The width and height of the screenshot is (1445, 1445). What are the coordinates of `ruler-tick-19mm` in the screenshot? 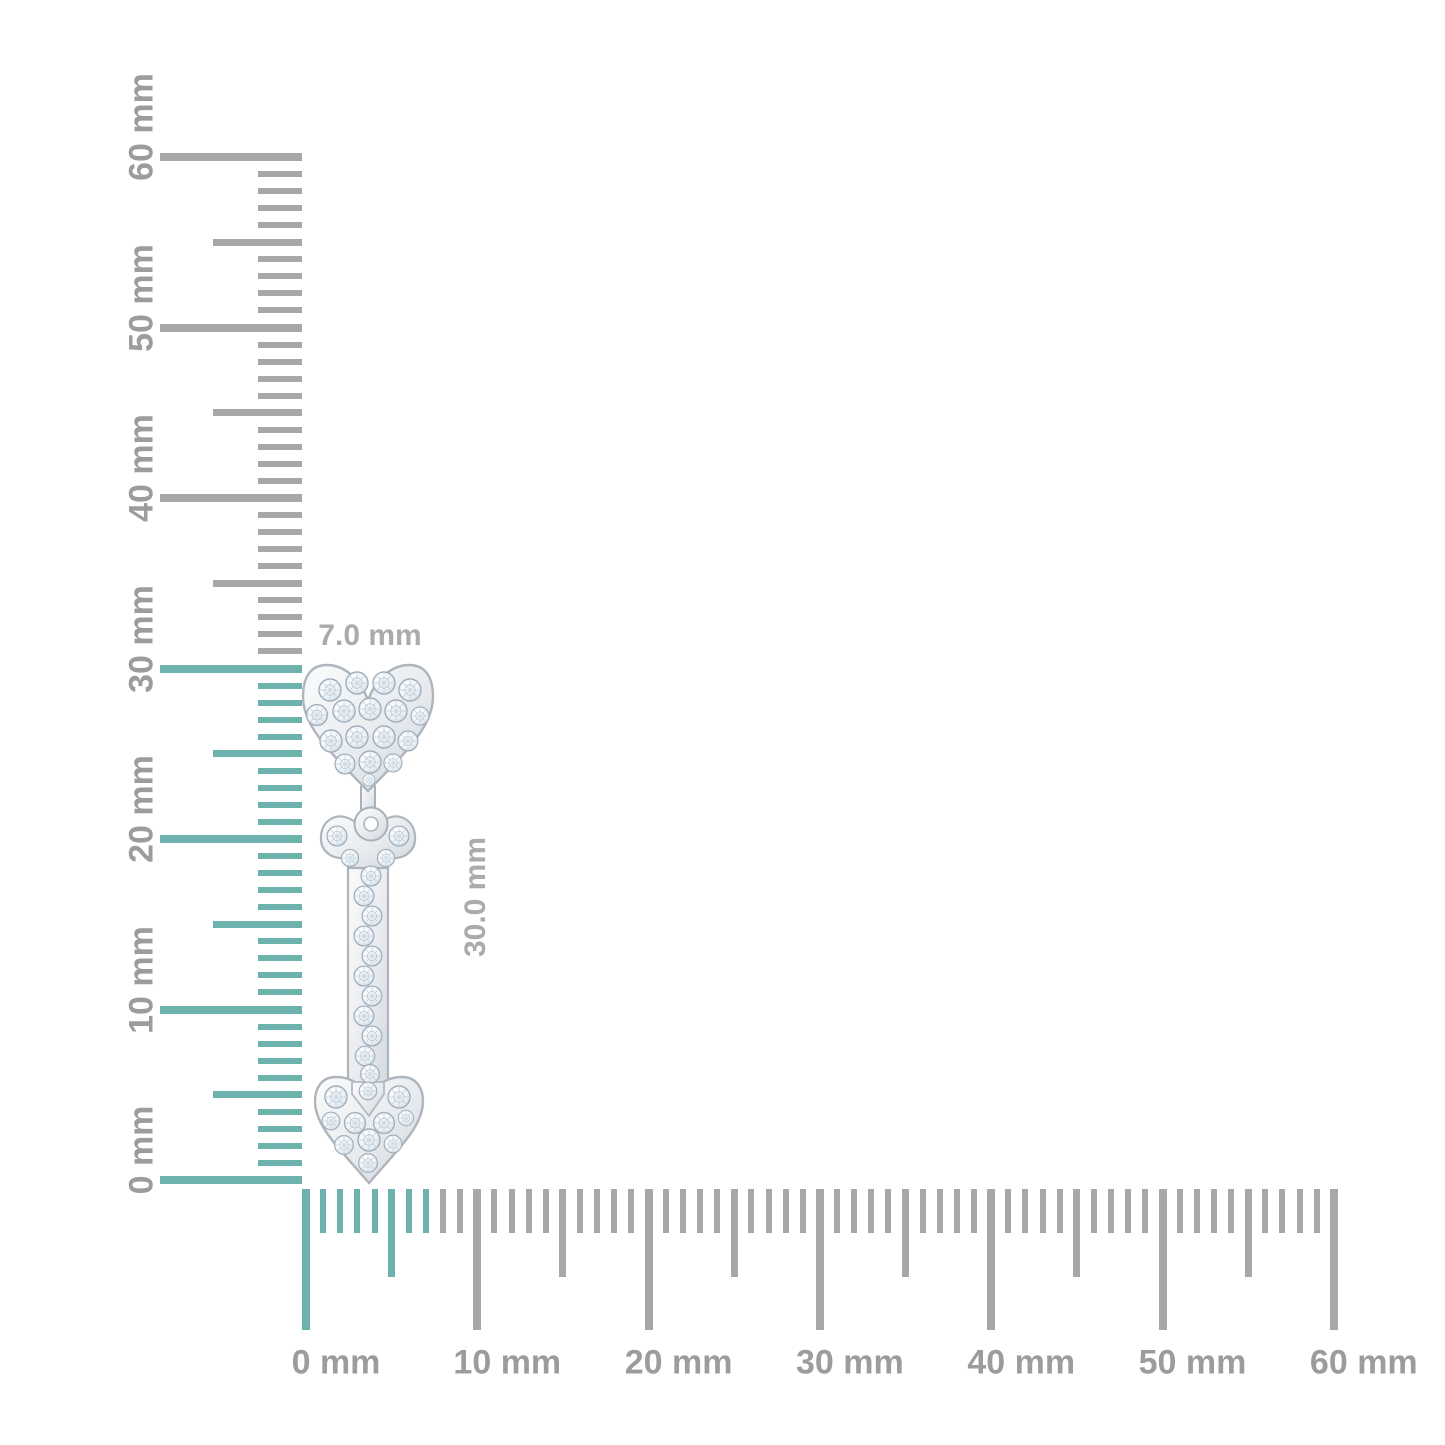 It's located at (280, 856).